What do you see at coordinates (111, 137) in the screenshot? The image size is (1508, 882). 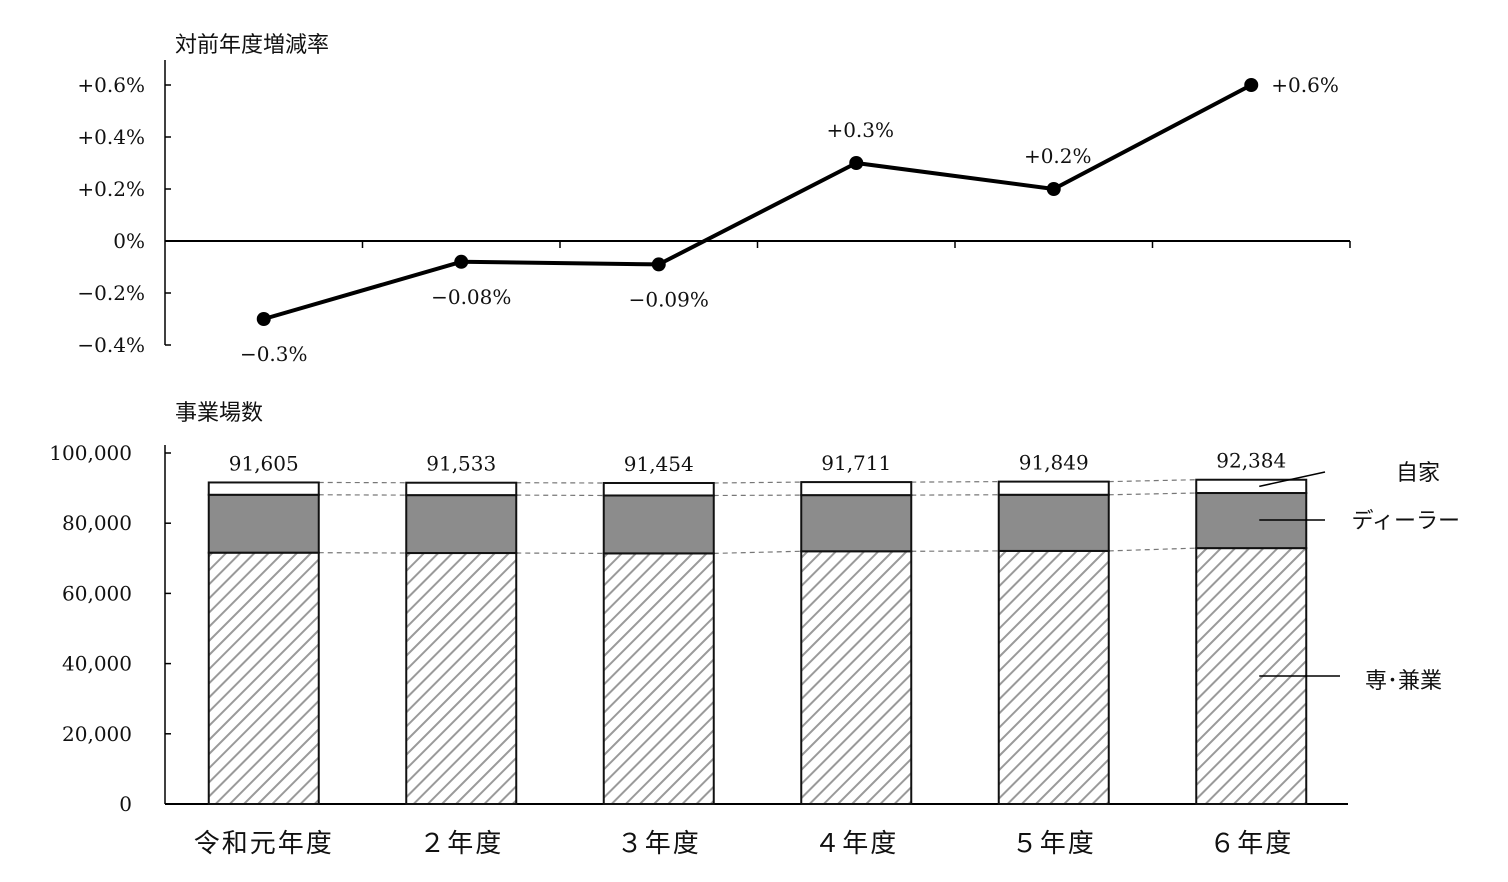 I see `top-y-tick-label: +0.4%` at bounding box center [111, 137].